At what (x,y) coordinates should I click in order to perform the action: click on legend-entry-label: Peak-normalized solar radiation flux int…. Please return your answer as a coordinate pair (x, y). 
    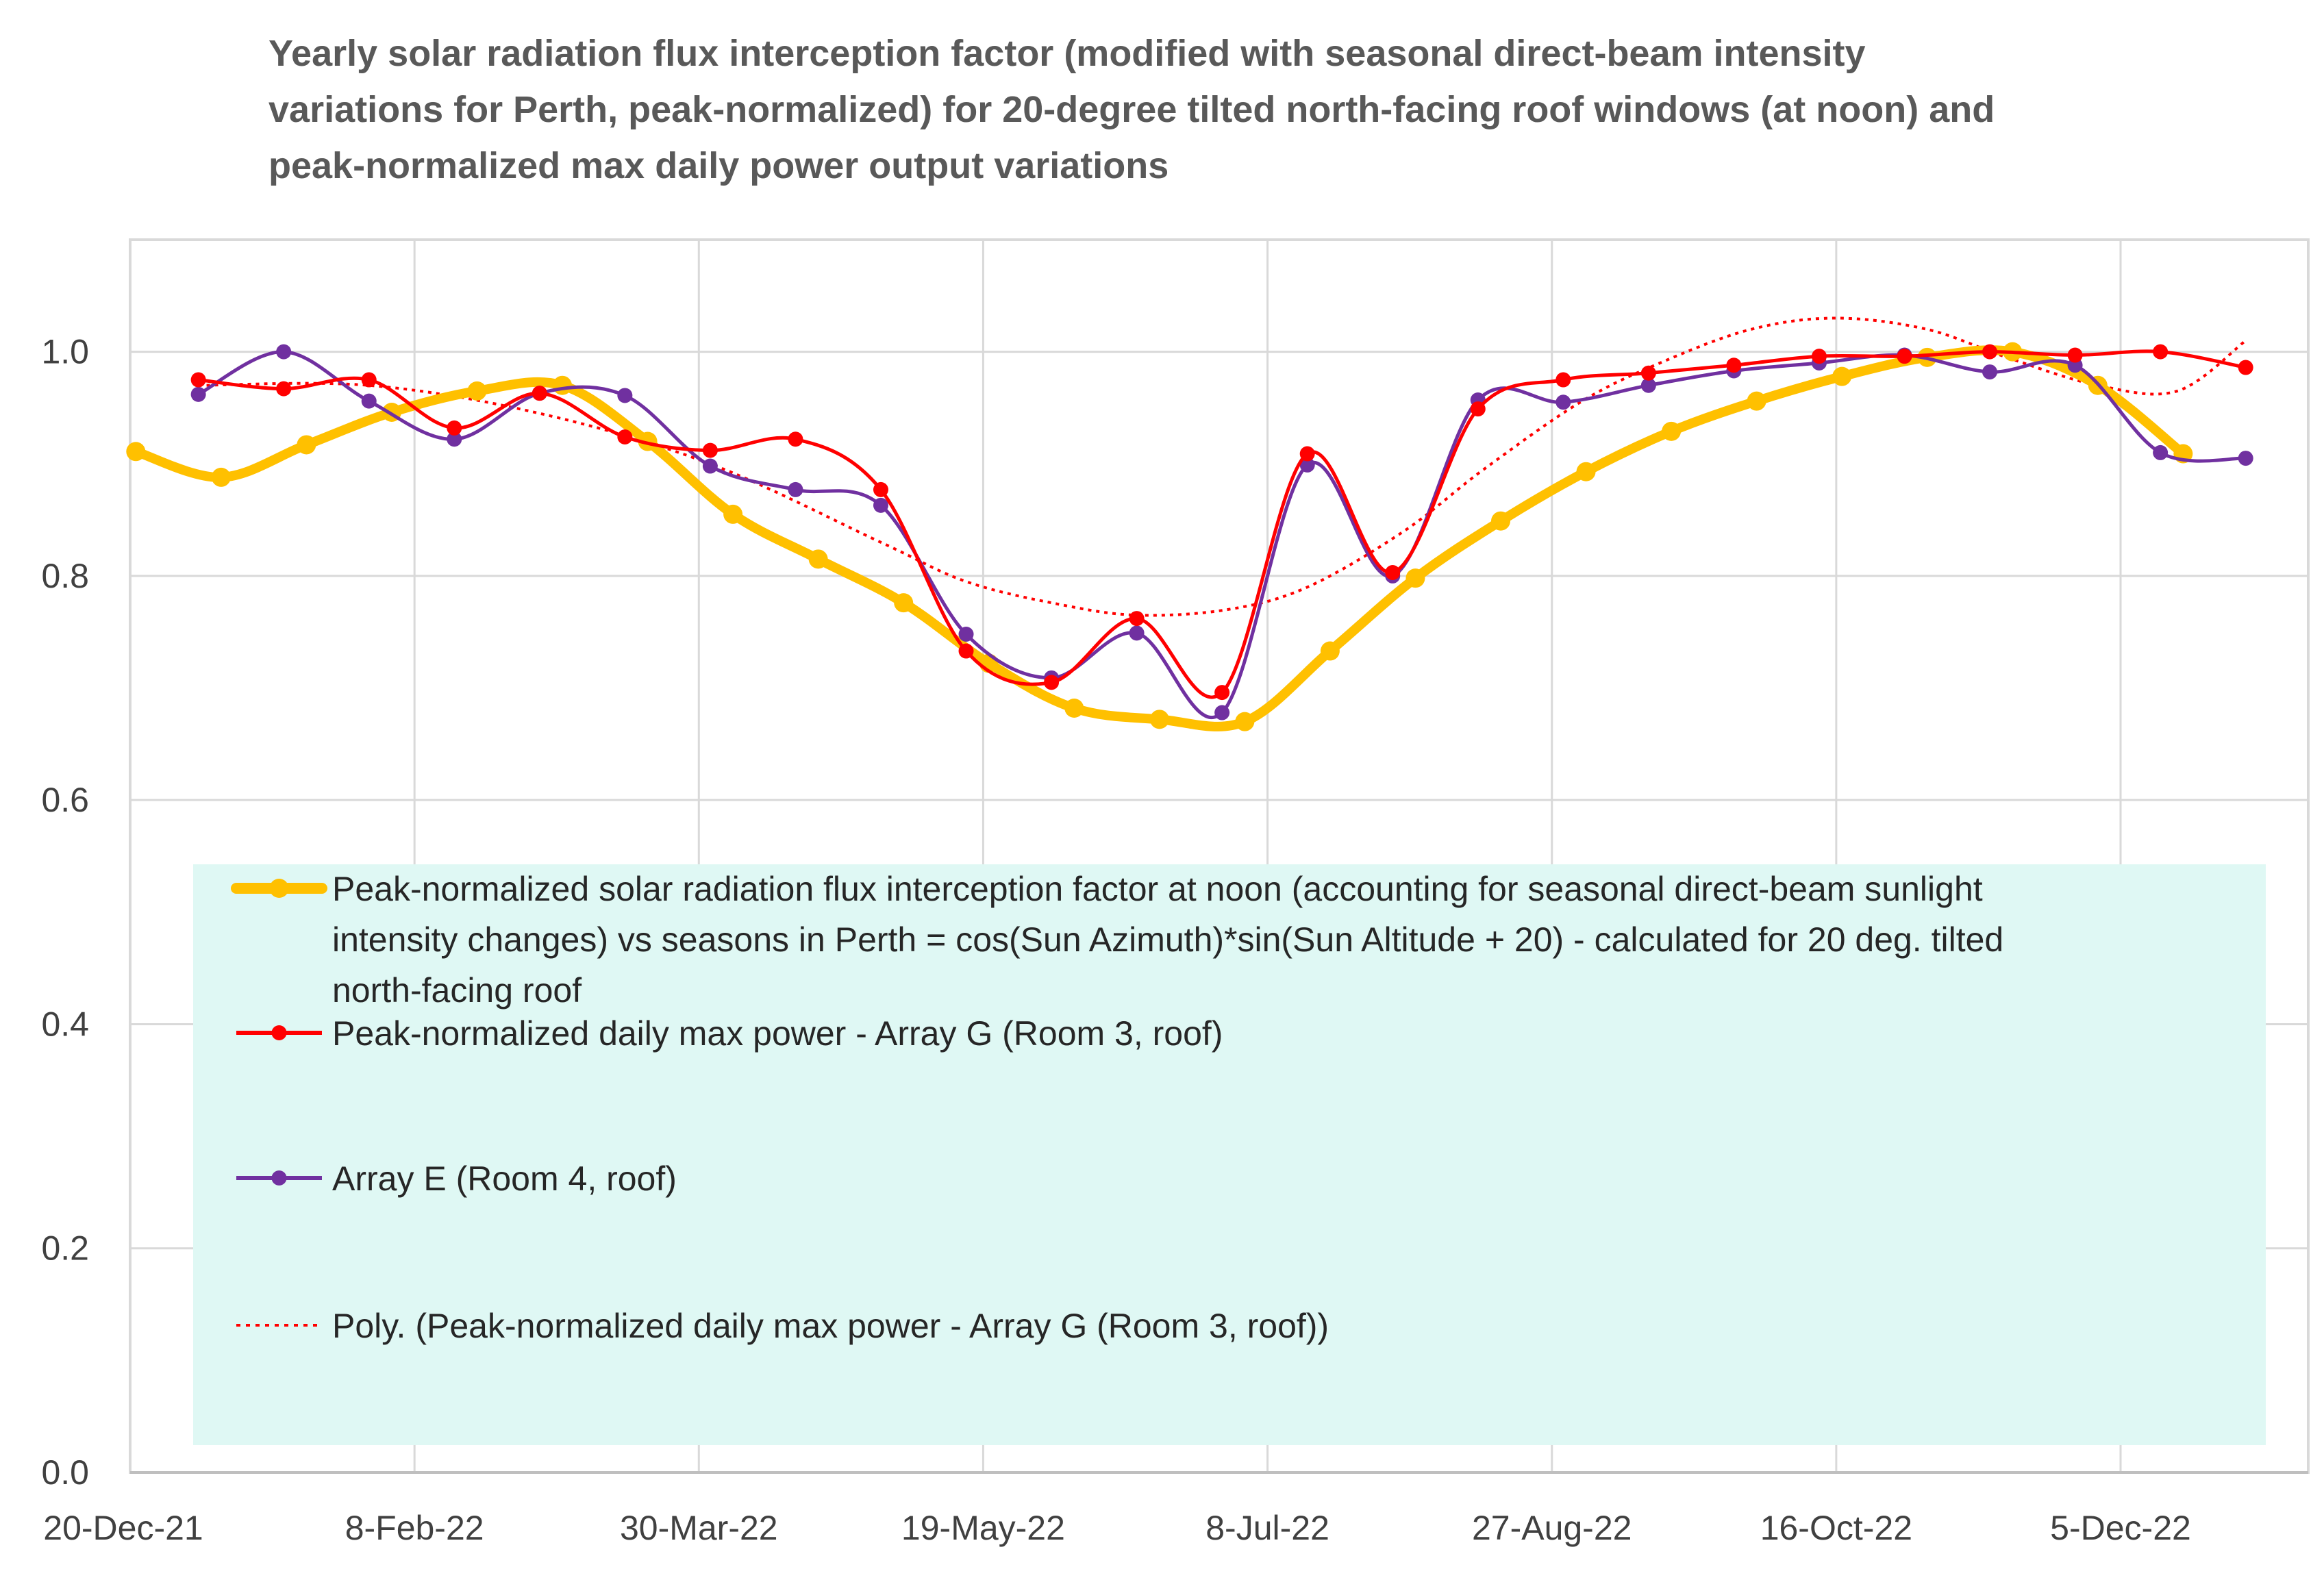
    Looking at the image, I should click on (1157, 889).